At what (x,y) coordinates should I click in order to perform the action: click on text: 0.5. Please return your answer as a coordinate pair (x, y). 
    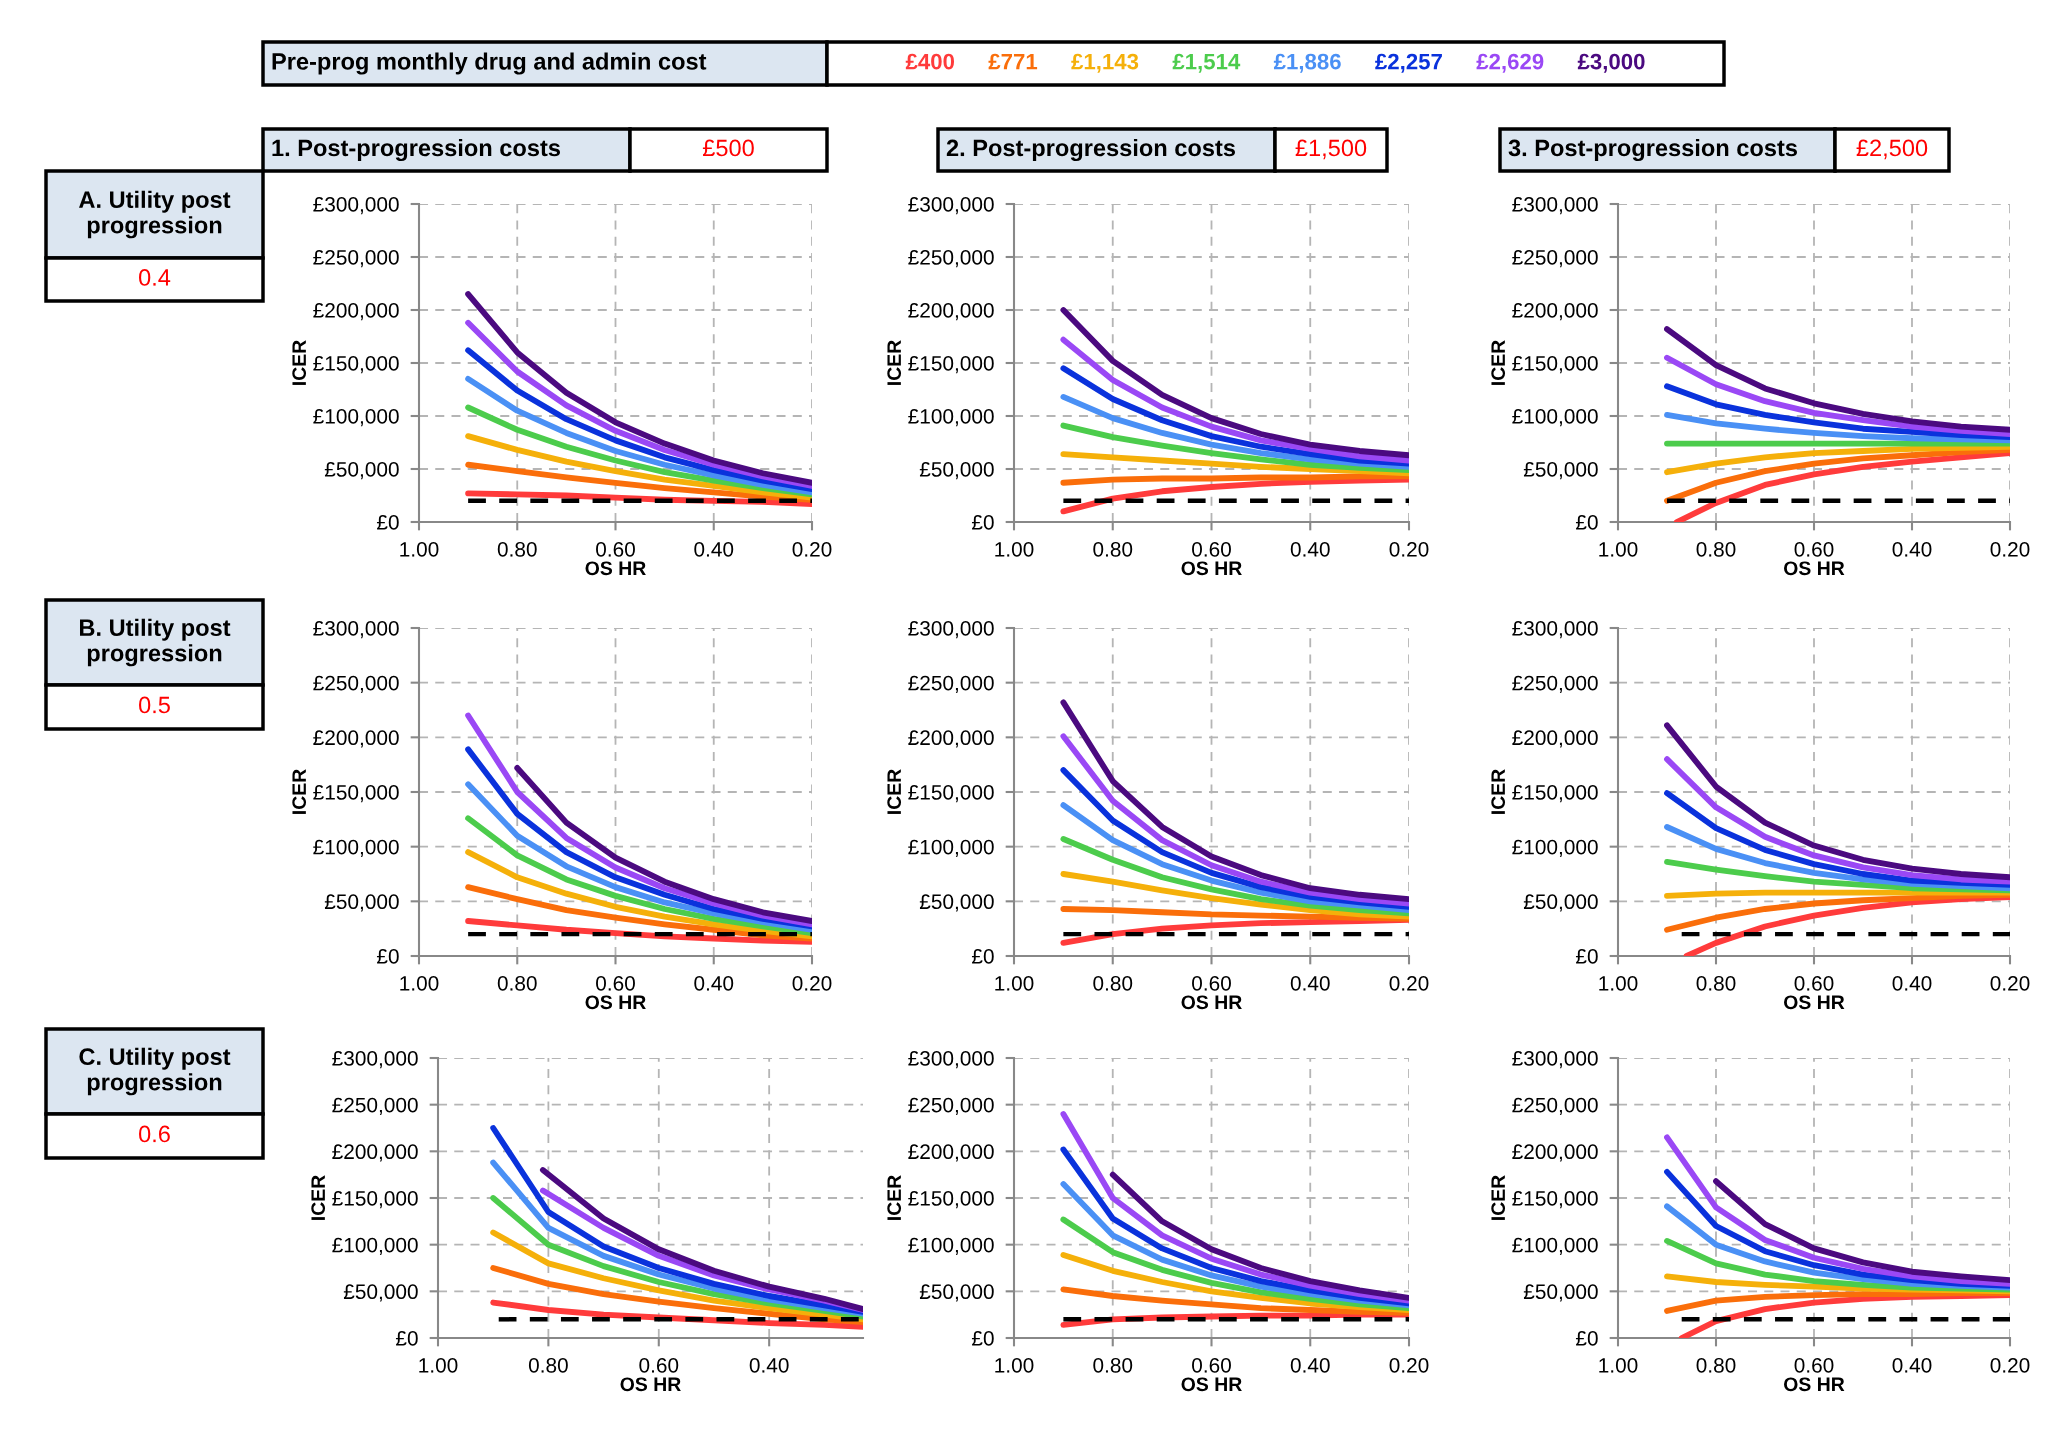
    Looking at the image, I should click on (154, 705).